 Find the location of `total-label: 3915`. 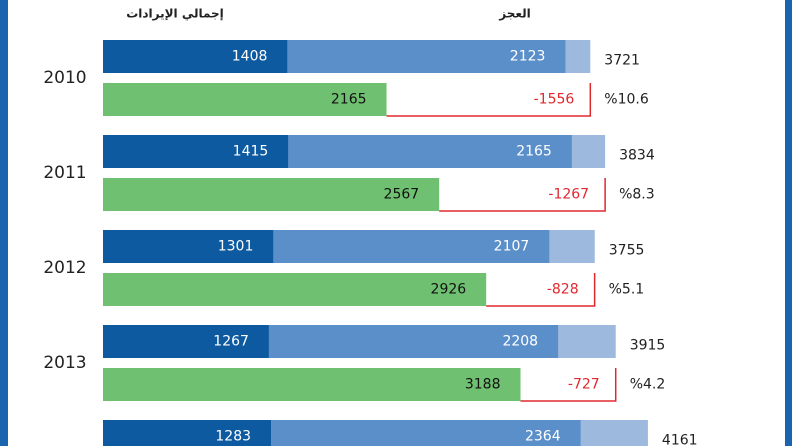

total-label: 3915 is located at coordinates (648, 346).